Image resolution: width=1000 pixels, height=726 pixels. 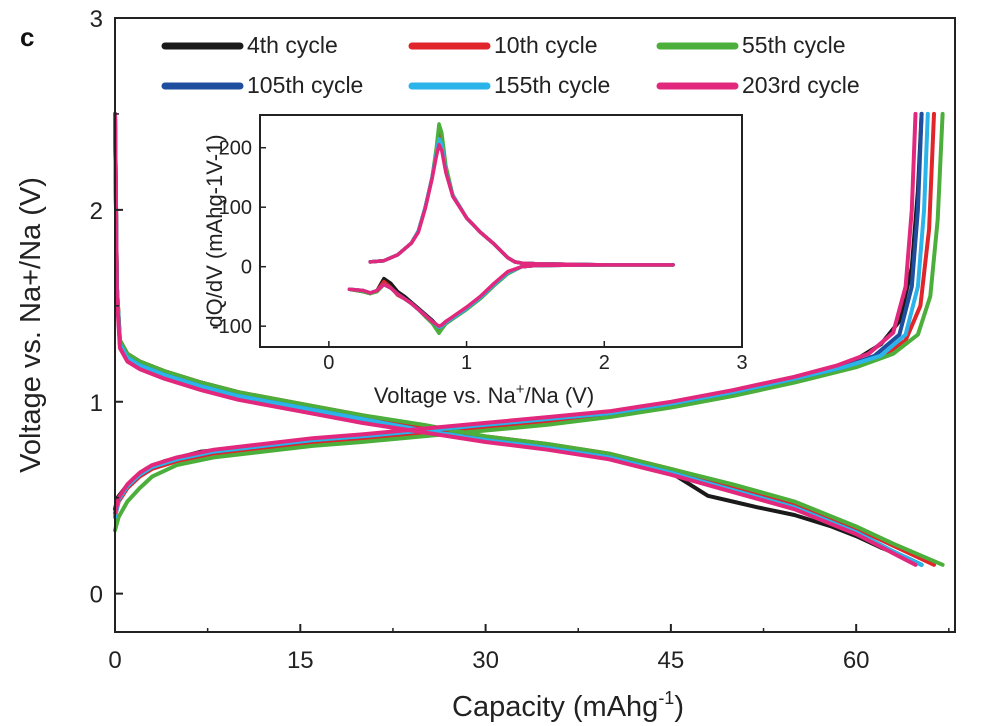 What do you see at coordinates (679, 707) in the screenshot?
I see `main-x-axis-title-tail: )` at bounding box center [679, 707].